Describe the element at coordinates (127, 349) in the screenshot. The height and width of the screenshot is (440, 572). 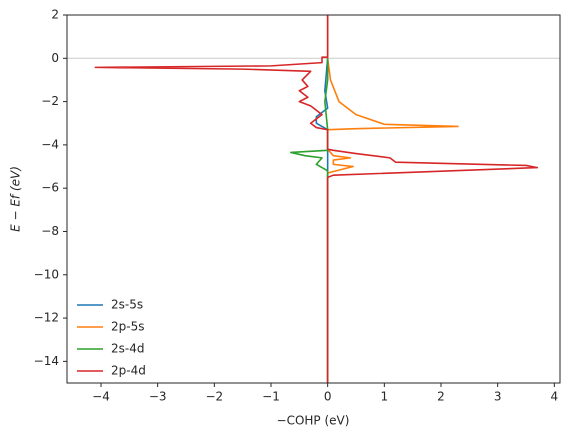
I see `legend-label: 2s-4d` at that location.